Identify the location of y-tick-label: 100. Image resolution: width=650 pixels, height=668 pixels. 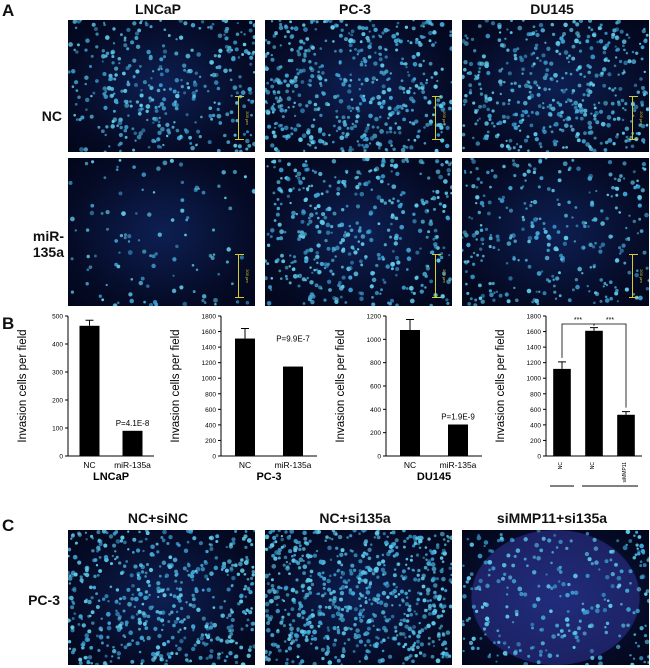
(57, 429).